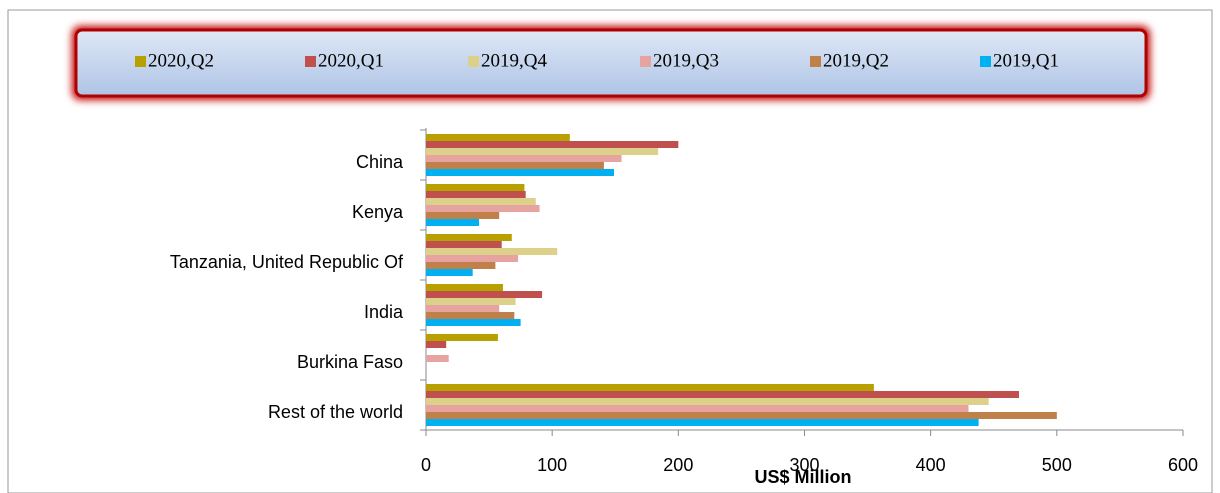 This screenshot has width=1220, height=493. Describe the element at coordinates (552, 465) in the screenshot. I see `x-tick-label: 100` at that location.